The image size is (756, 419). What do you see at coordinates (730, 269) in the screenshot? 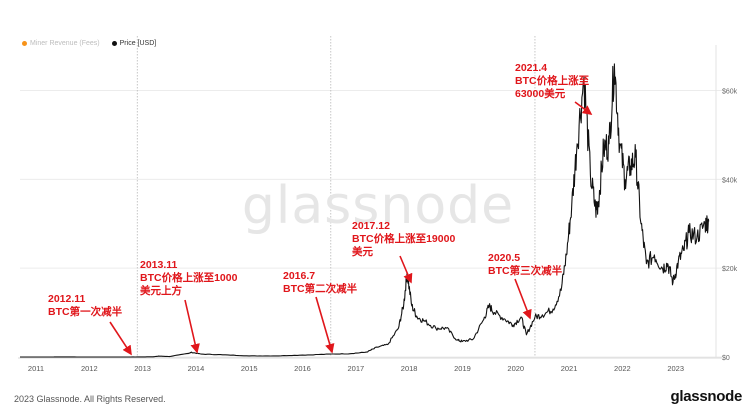
I see `y-tick-label: $20k` at bounding box center [730, 269].